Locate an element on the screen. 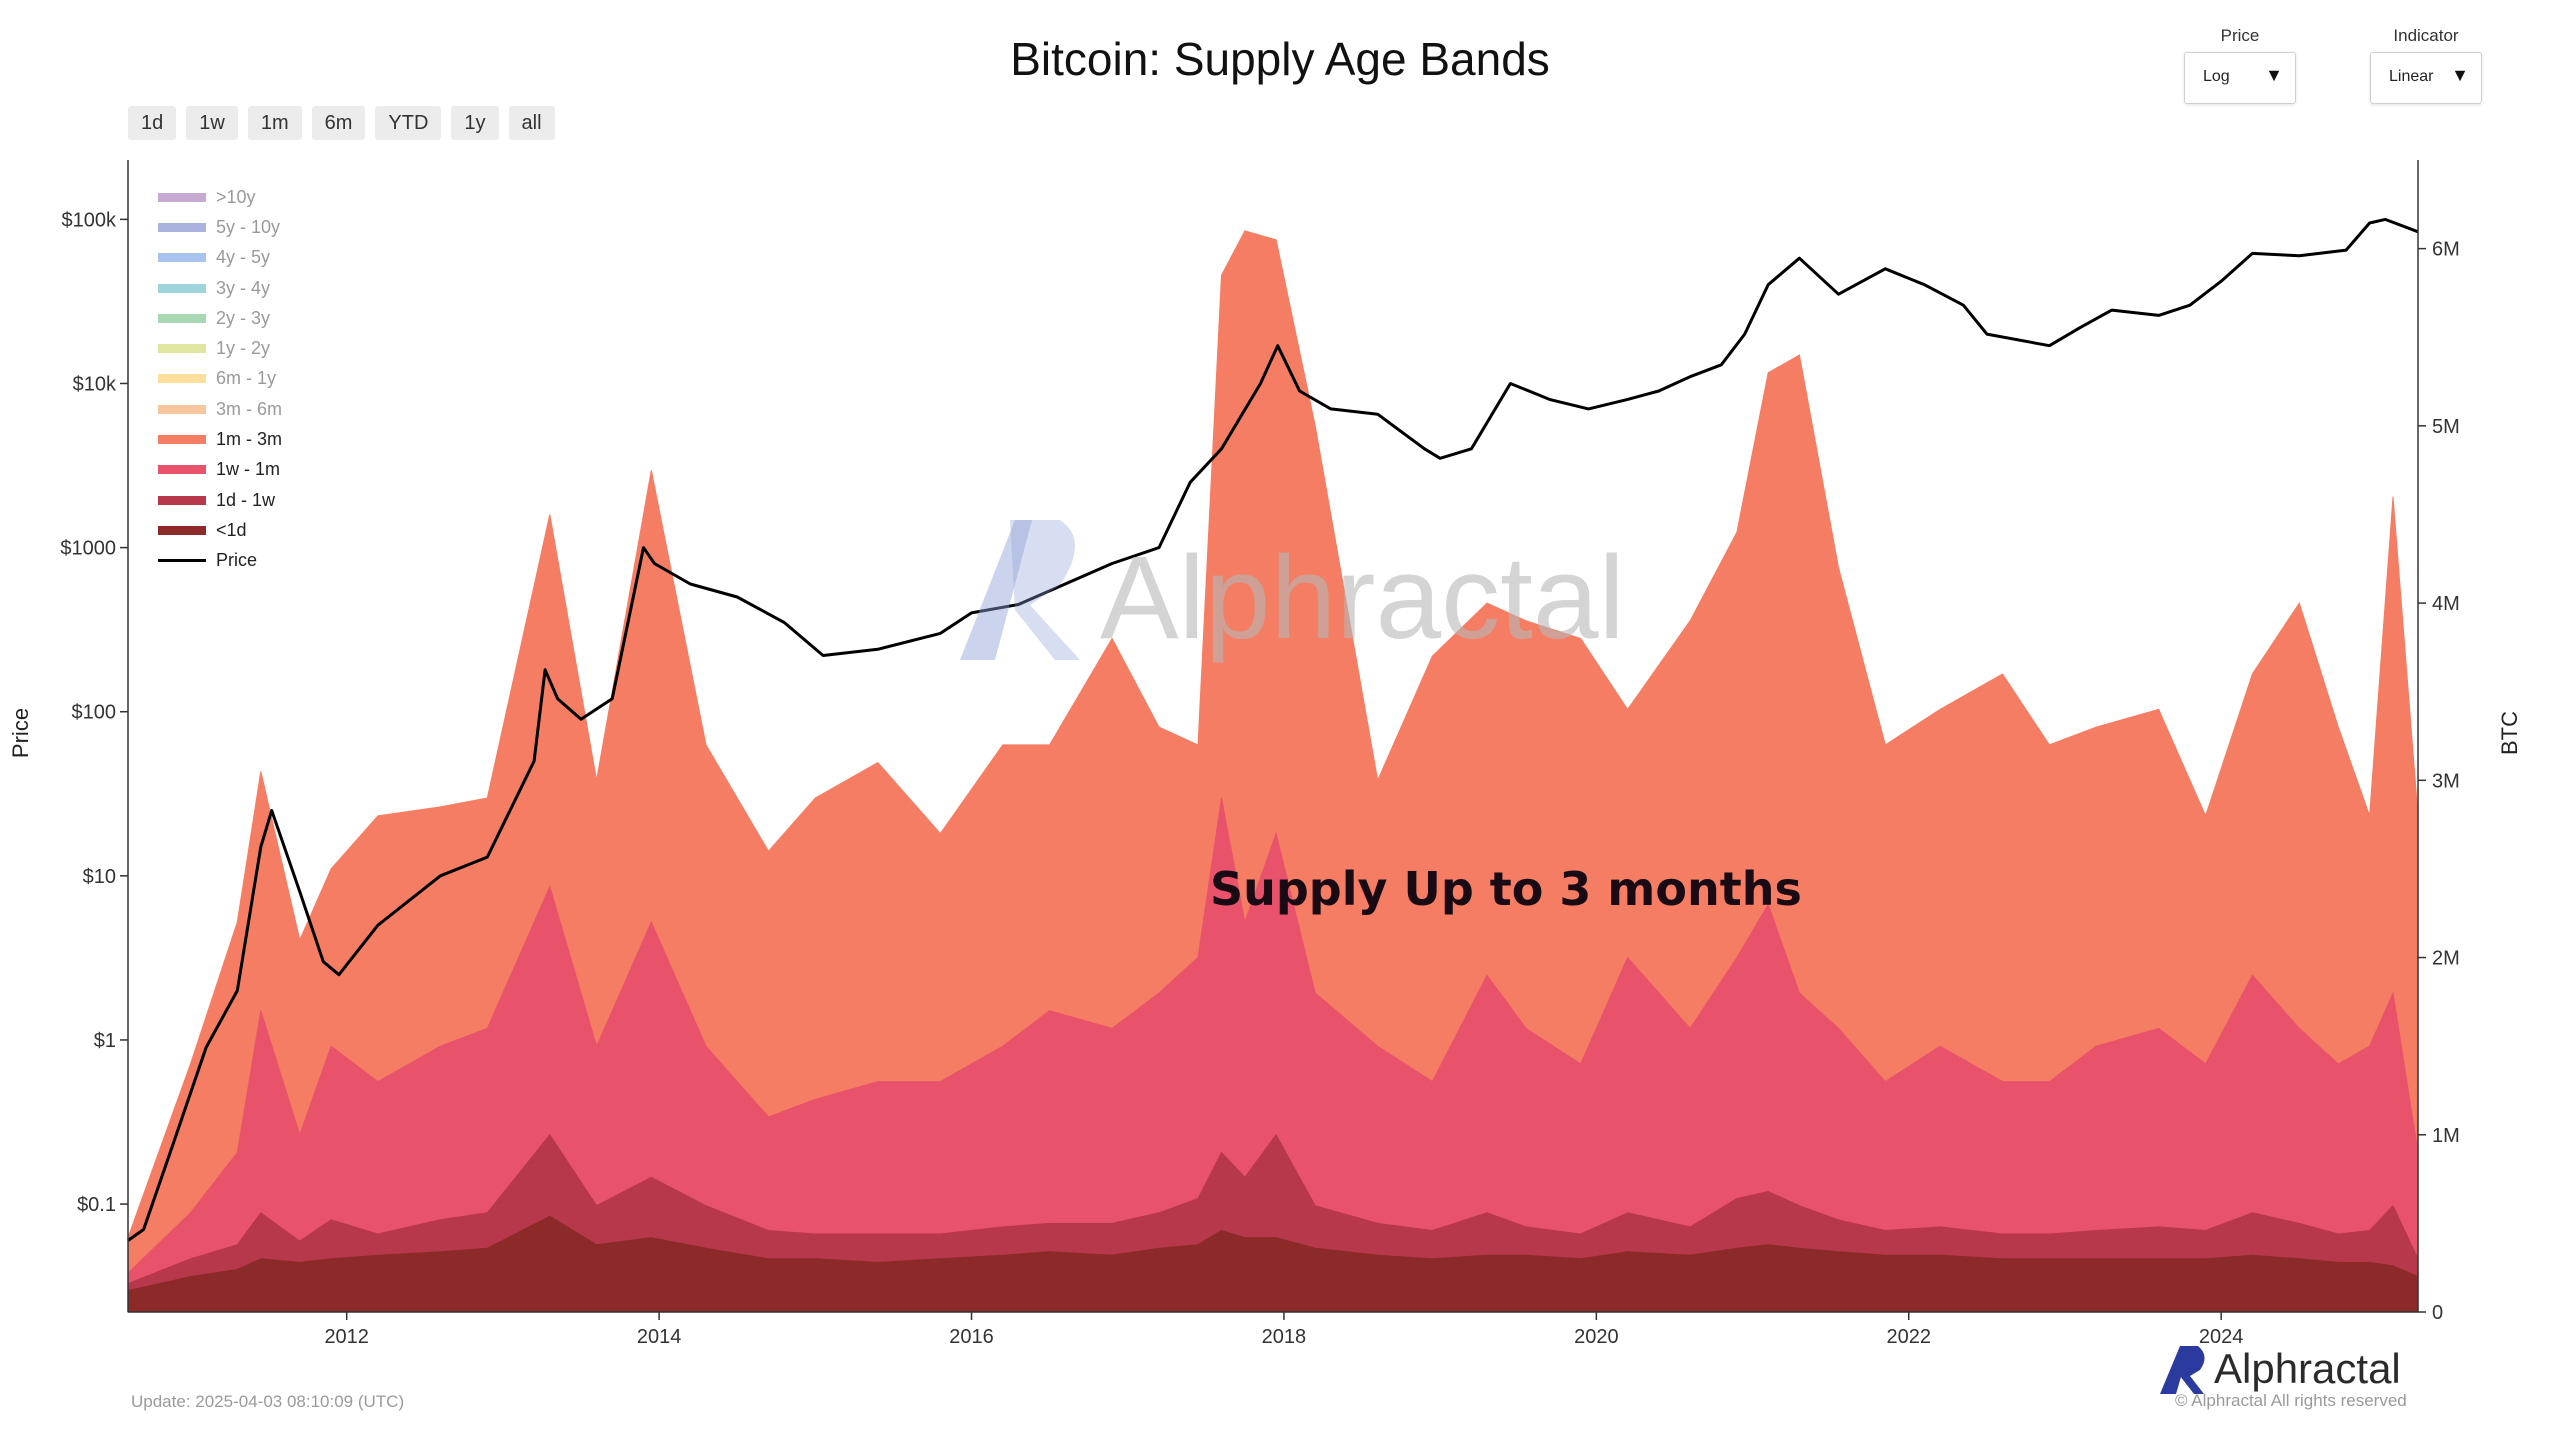 This screenshot has width=2560, height=1440. legend-item-3y-4y: 3y - 4y is located at coordinates (220, 288).